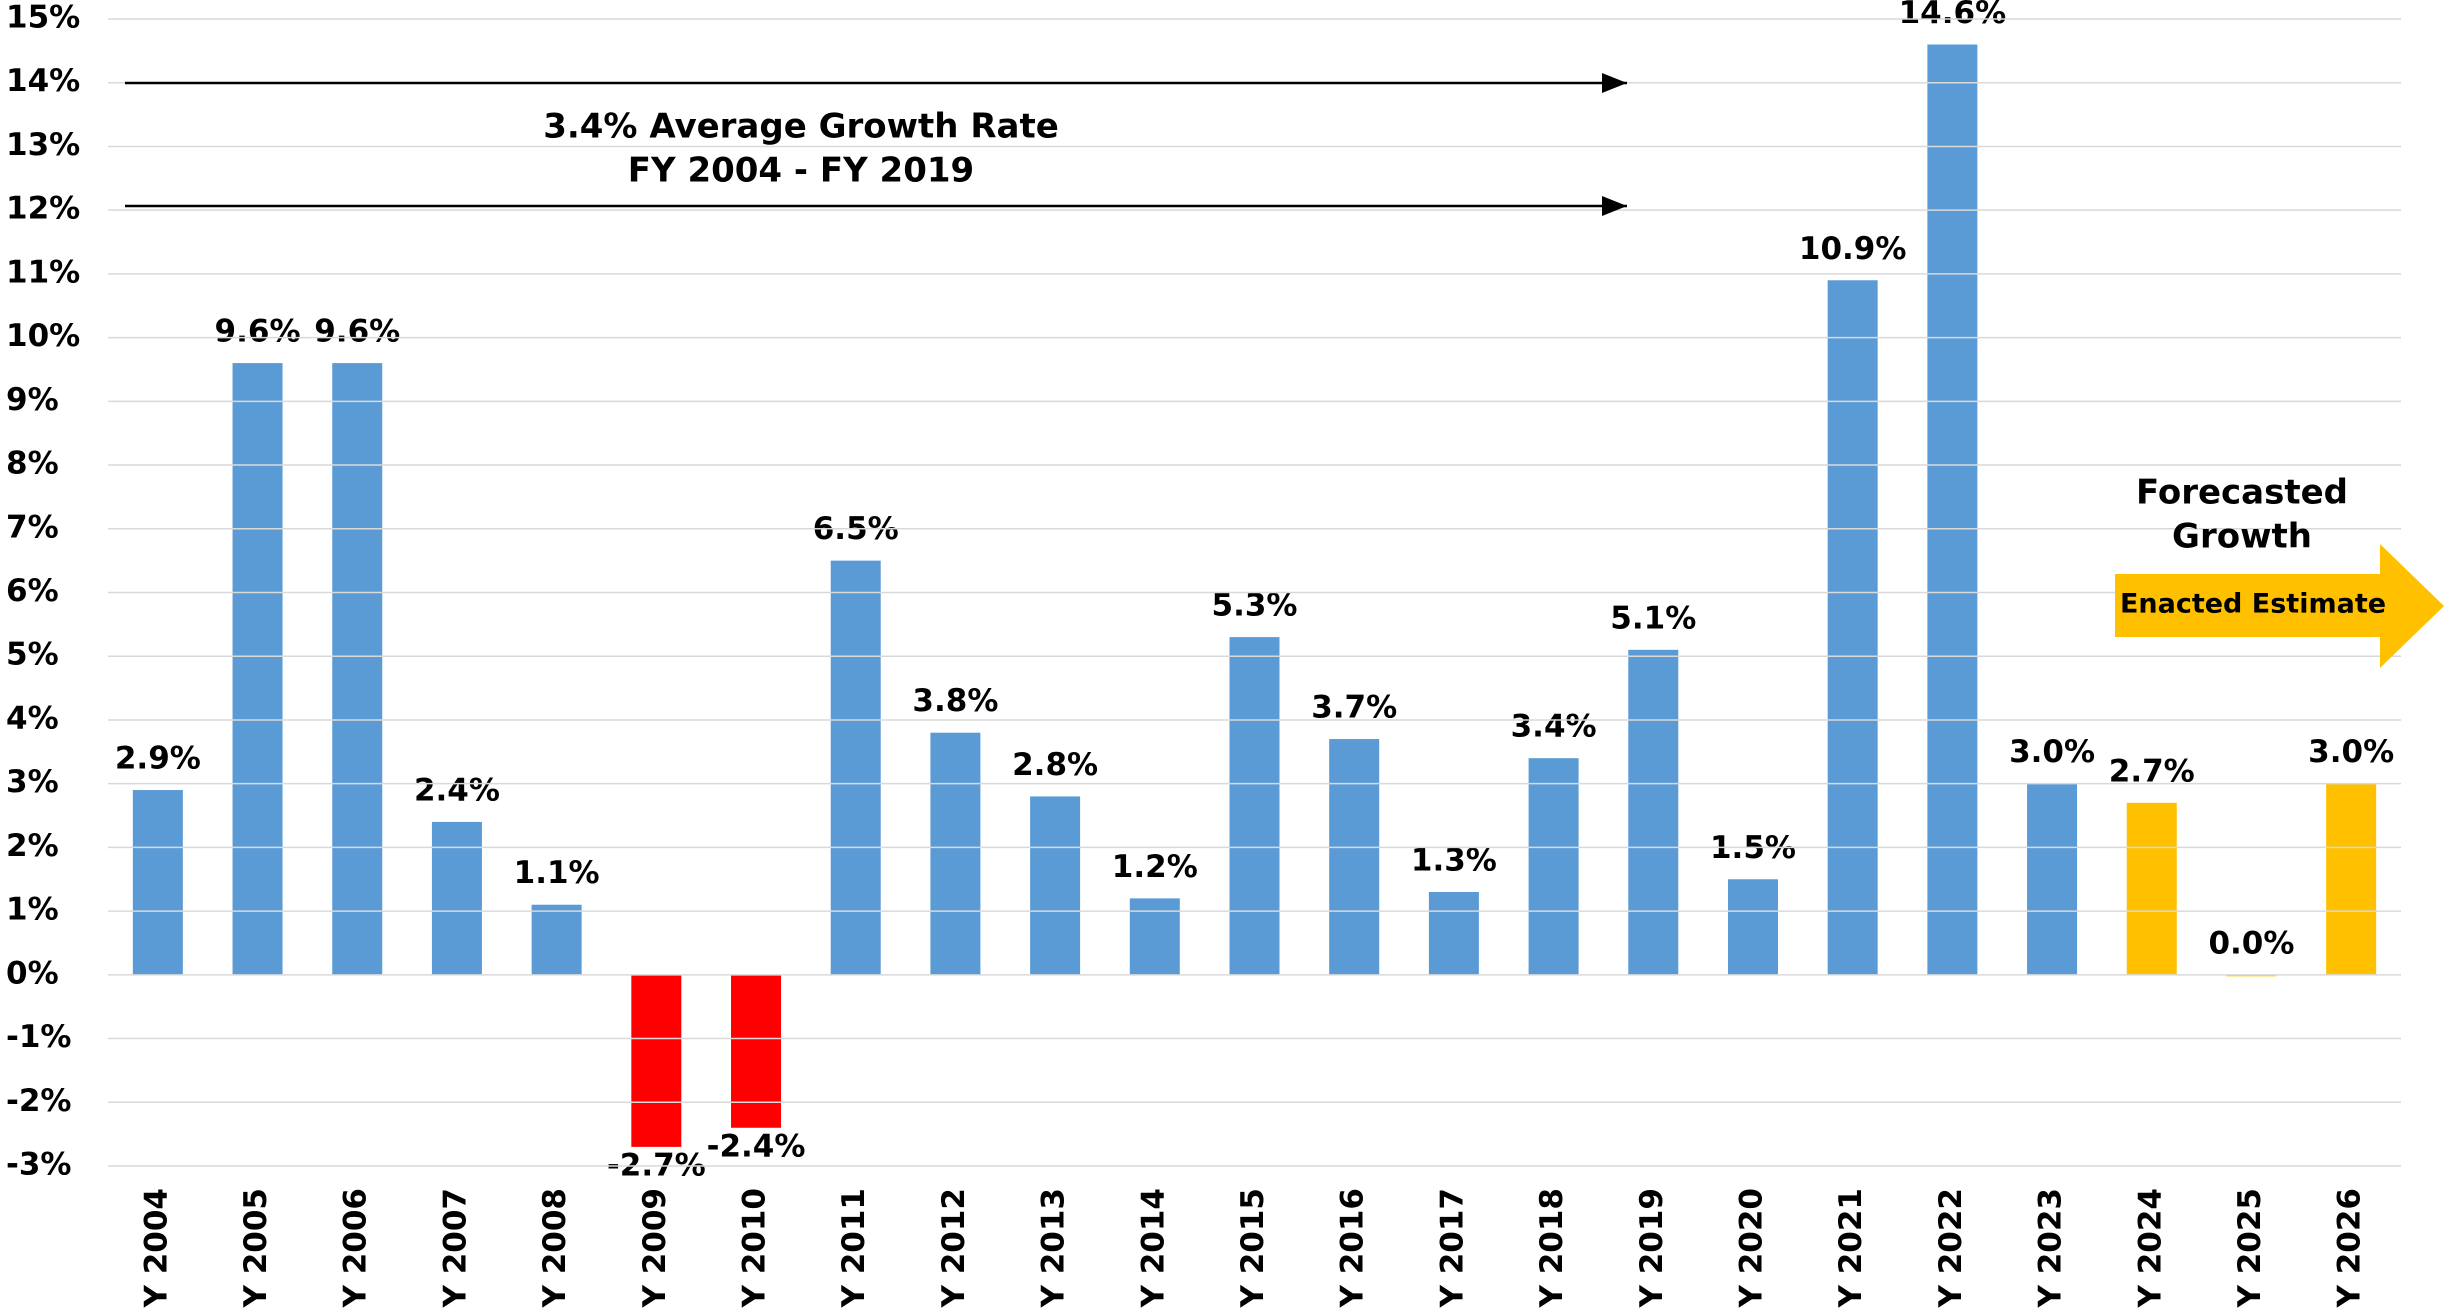 This screenshot has width=2453, height=1310. What do you see at coordinates (1153, 1249) in the screenshot?
I see `x-tick-label: FY 2014` at bounding box center [1153, 1249].